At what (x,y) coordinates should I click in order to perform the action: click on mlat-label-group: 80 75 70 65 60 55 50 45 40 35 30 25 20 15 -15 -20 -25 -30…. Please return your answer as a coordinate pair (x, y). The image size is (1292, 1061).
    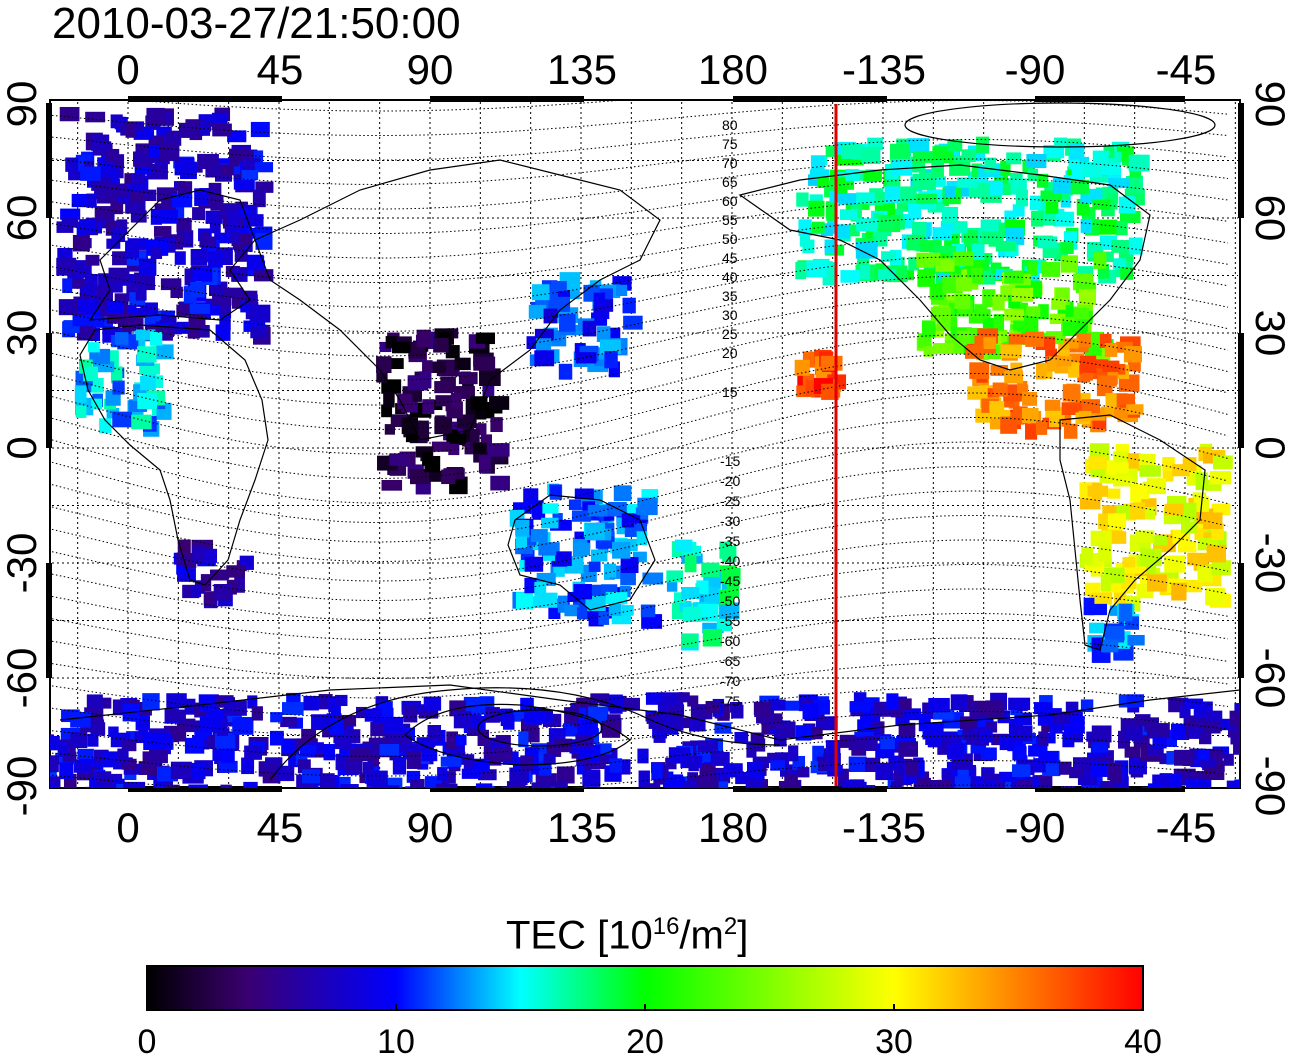
    Looking at the image, I should click on (730, 413).